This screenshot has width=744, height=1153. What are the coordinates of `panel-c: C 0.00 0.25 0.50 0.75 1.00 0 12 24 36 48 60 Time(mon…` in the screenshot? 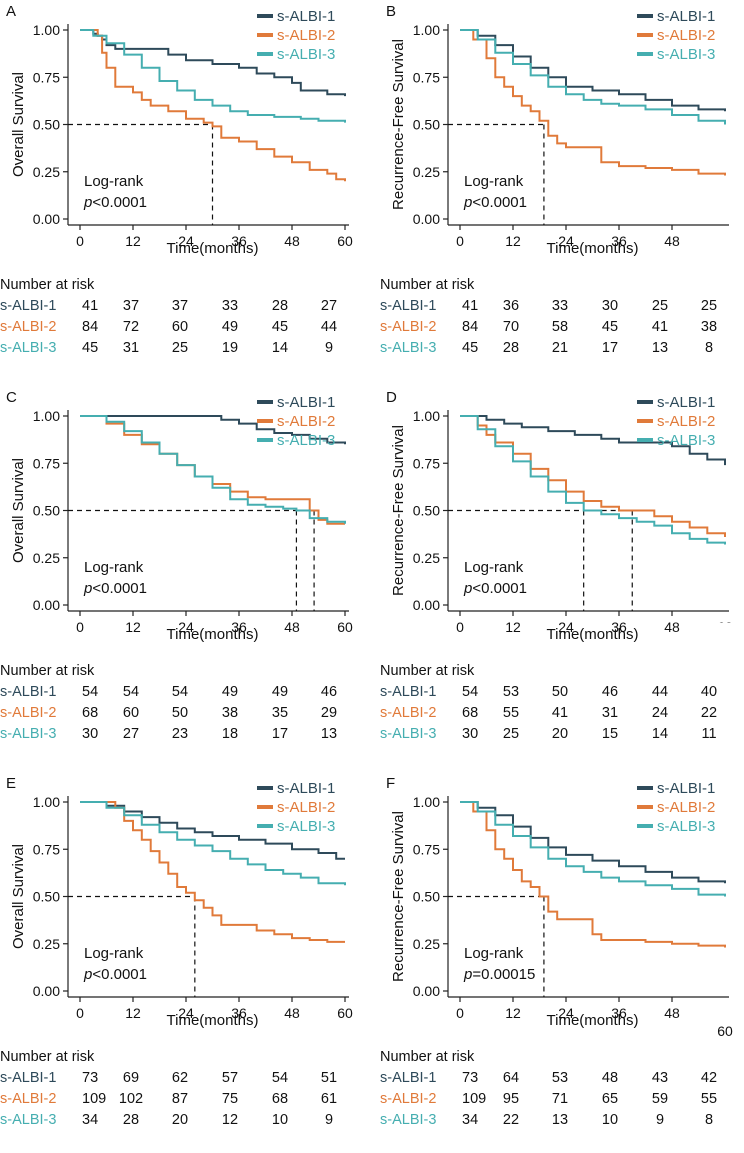 It's located at (176, 565).